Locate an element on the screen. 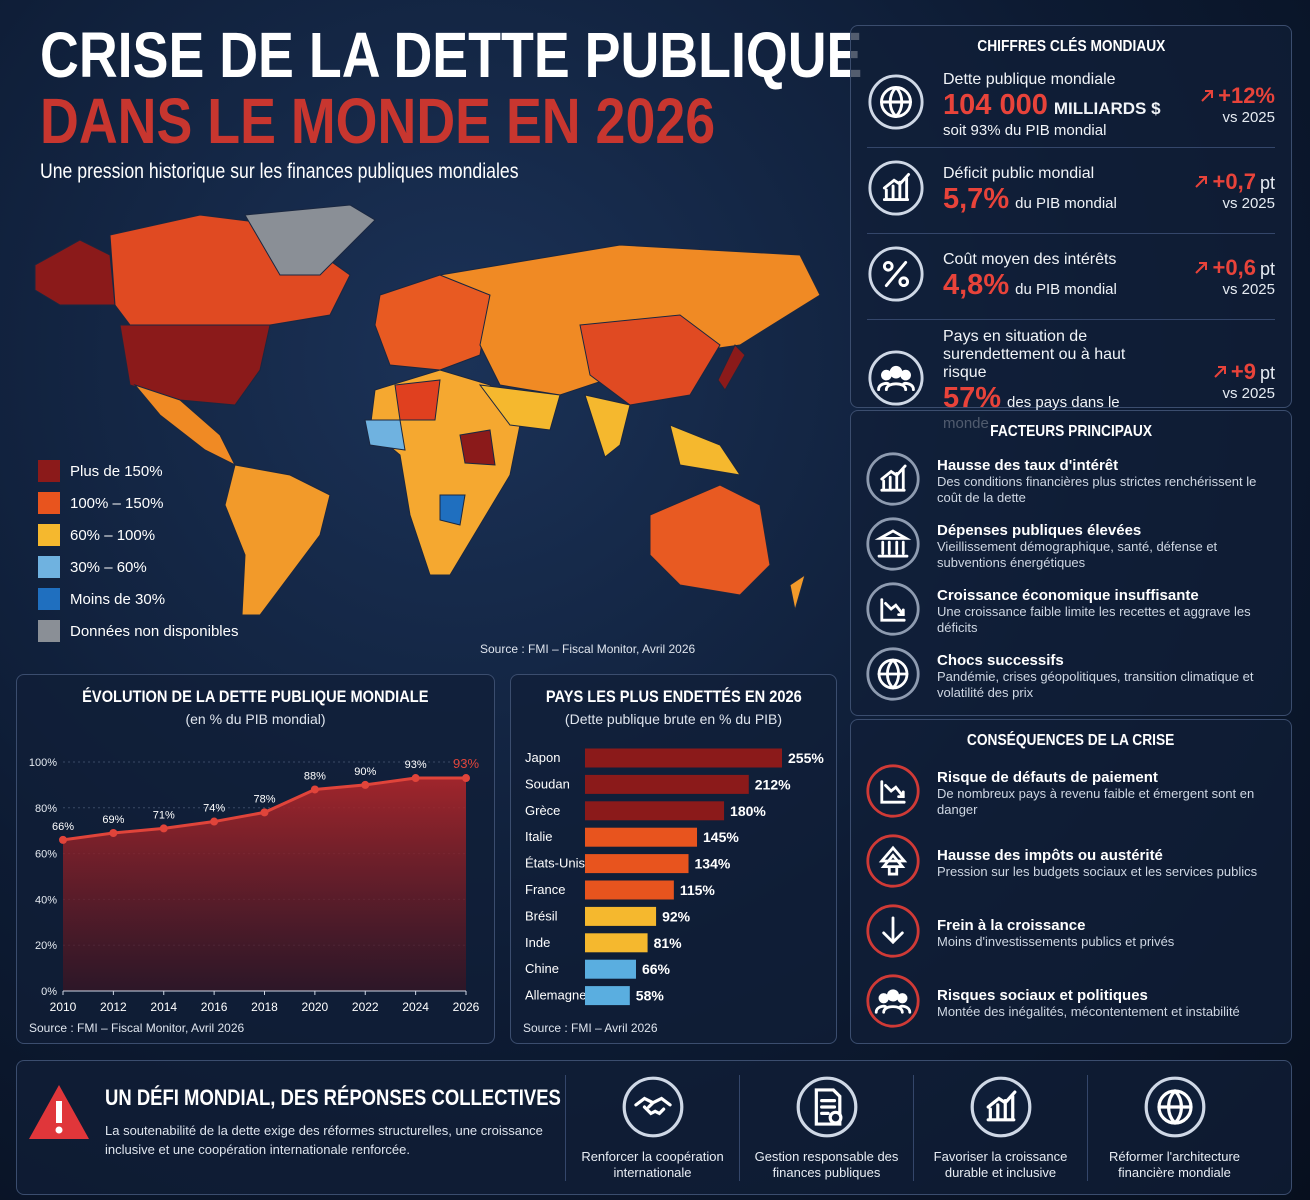  legend-label: Moins de 30% is located at coordinates (118, 599).